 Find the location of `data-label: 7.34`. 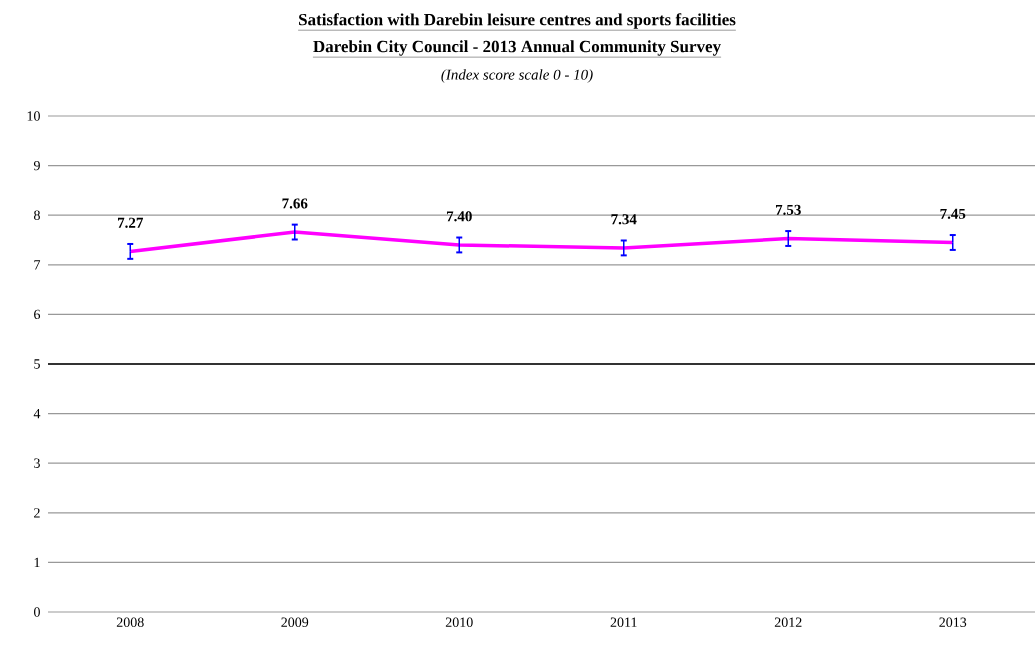

data-label: 7.34 is located at coordinates (624, 219).